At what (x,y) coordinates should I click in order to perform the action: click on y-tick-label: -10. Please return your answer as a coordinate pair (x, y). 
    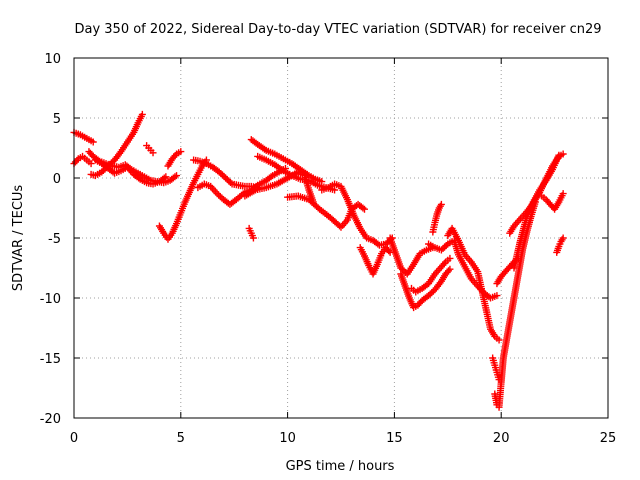
    Looking at the image, I should click on (50, 299).